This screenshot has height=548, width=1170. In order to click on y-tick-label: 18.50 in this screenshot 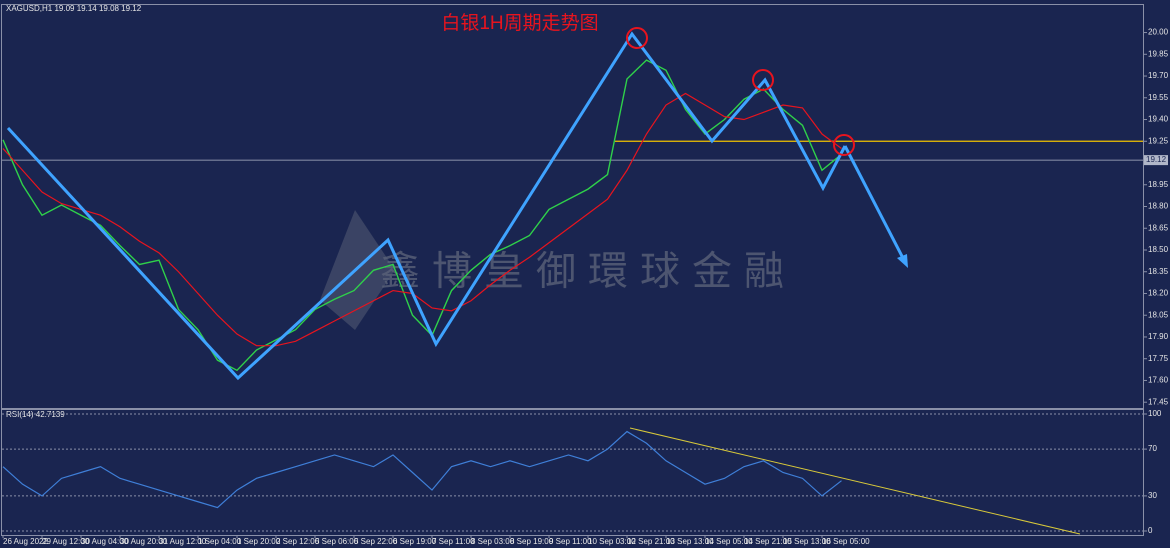, I will do `click(1158, 249)`.